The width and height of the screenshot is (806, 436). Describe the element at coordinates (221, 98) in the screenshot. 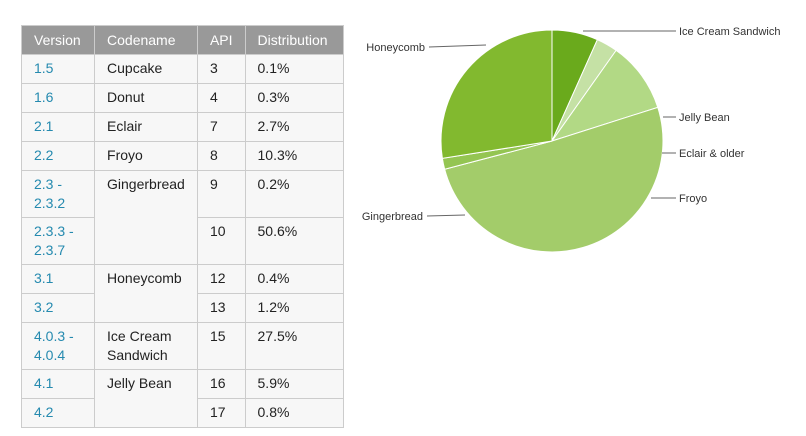

I see `api-cell: 4` at that location.